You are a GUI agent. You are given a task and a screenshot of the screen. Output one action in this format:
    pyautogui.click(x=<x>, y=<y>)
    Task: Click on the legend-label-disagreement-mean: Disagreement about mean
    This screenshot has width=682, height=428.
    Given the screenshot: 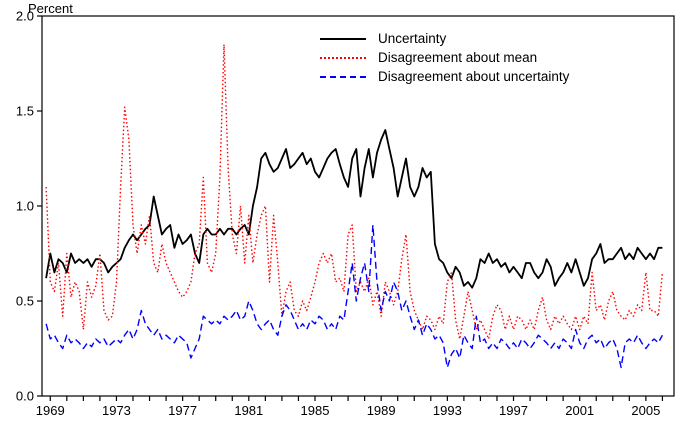 What is the action you would take?
    pyautogui.click(x=458, y=57)
    